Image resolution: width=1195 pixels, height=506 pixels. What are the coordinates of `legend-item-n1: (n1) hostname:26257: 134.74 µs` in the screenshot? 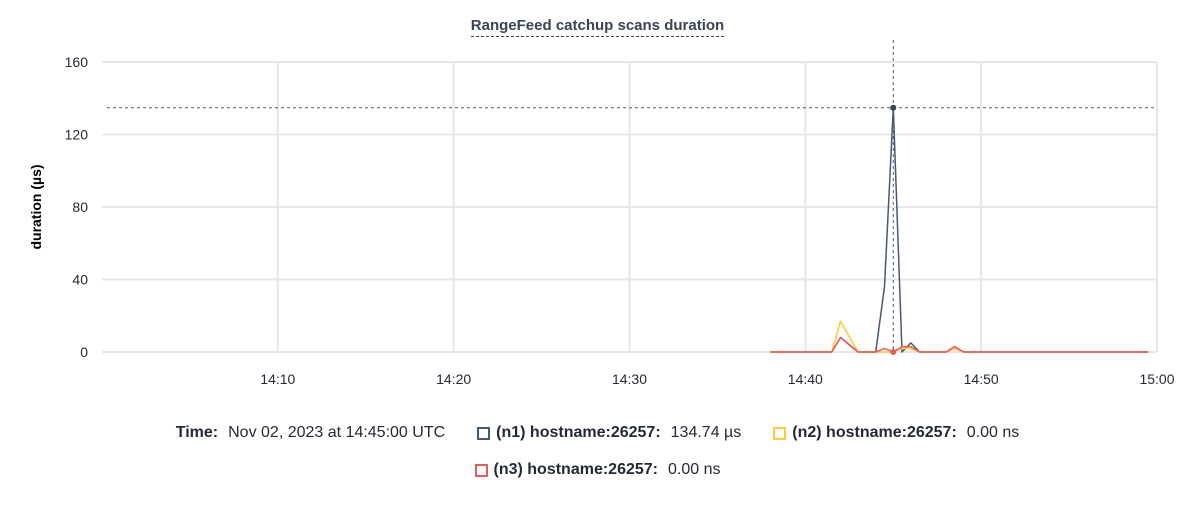 It's located at (609, 433).